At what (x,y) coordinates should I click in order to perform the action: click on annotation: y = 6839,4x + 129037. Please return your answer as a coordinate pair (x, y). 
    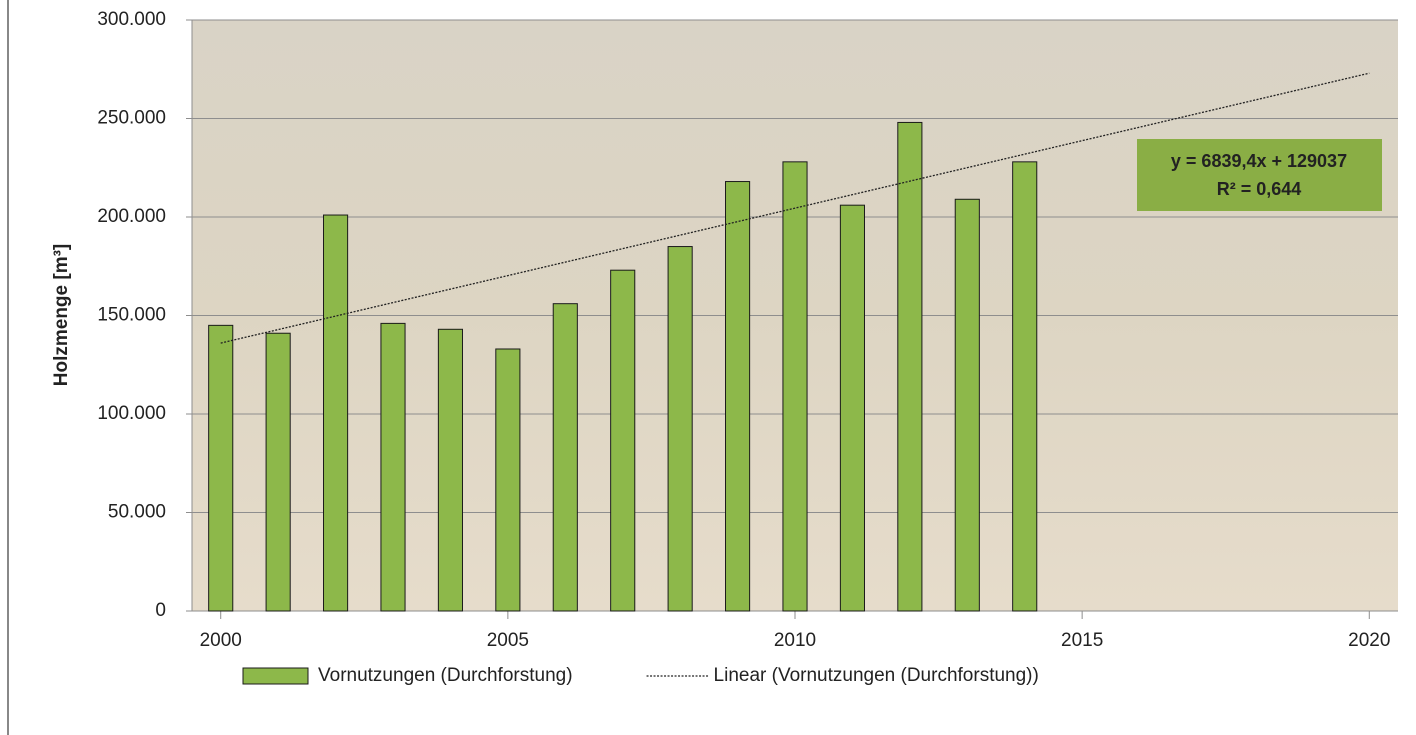
    Looking at the image, I should click on (1259, 161).